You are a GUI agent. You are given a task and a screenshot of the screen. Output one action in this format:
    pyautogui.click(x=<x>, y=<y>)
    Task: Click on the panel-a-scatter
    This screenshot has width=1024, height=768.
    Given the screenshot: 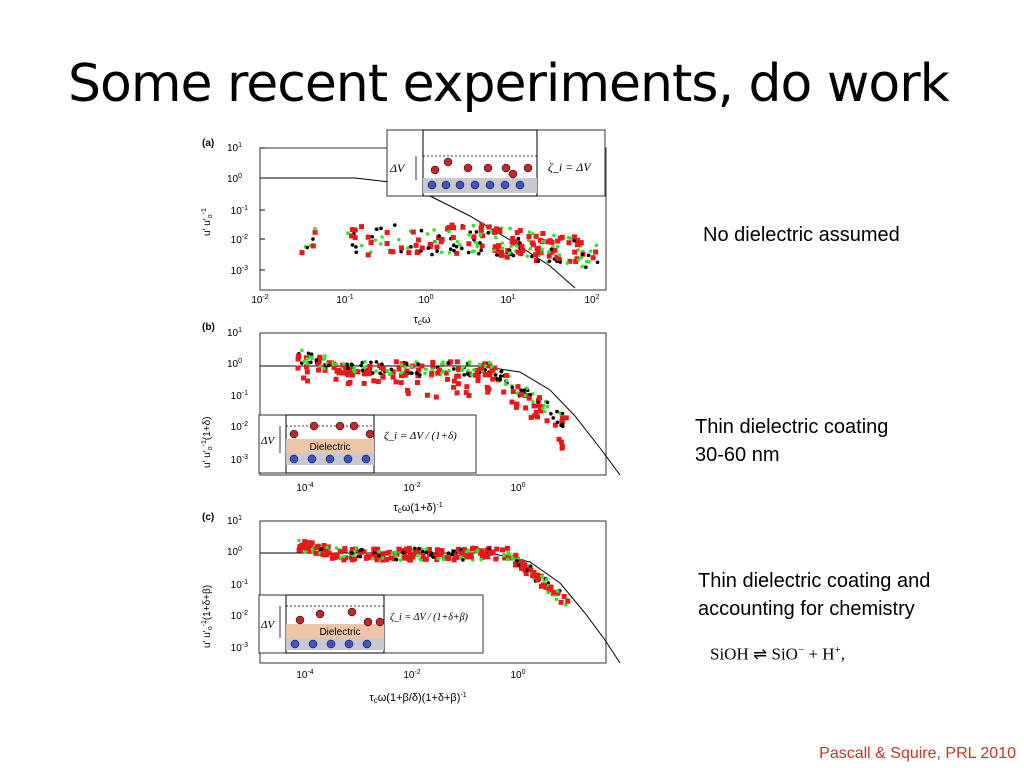 What is the action you would take?
    pyautogui.click(x=449, y=246)
    